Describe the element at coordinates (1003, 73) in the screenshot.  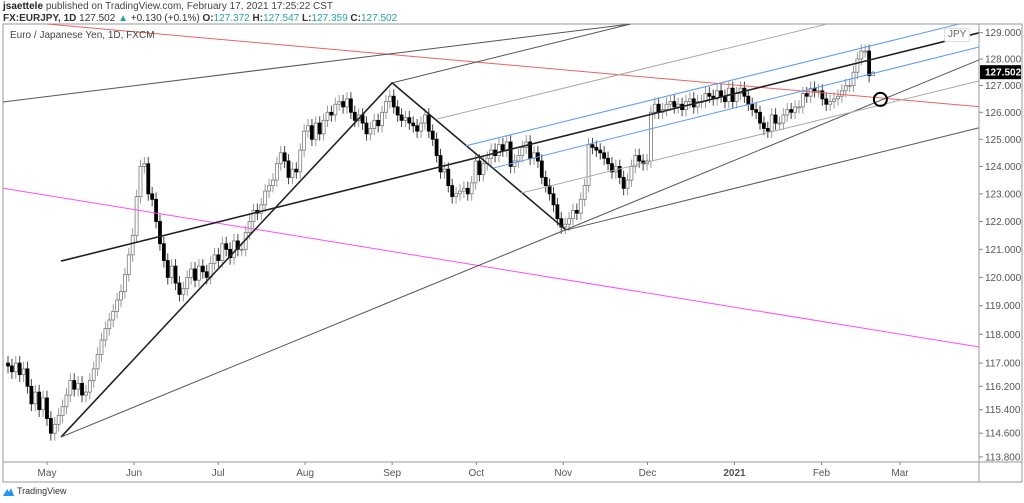
I see `last-price-label: 127.502` at that location.